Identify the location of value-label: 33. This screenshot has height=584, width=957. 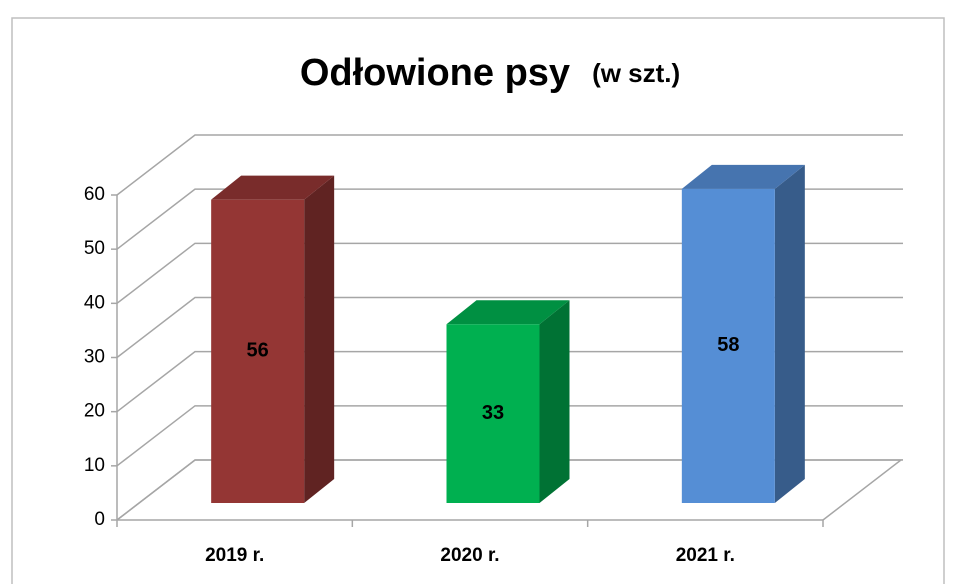
(493, 413).